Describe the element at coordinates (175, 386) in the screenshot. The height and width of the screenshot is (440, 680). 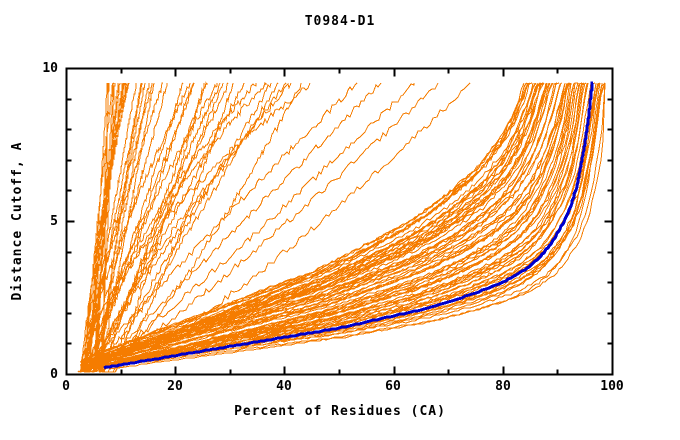
I see `x-tick-label-20: 20` at that location.